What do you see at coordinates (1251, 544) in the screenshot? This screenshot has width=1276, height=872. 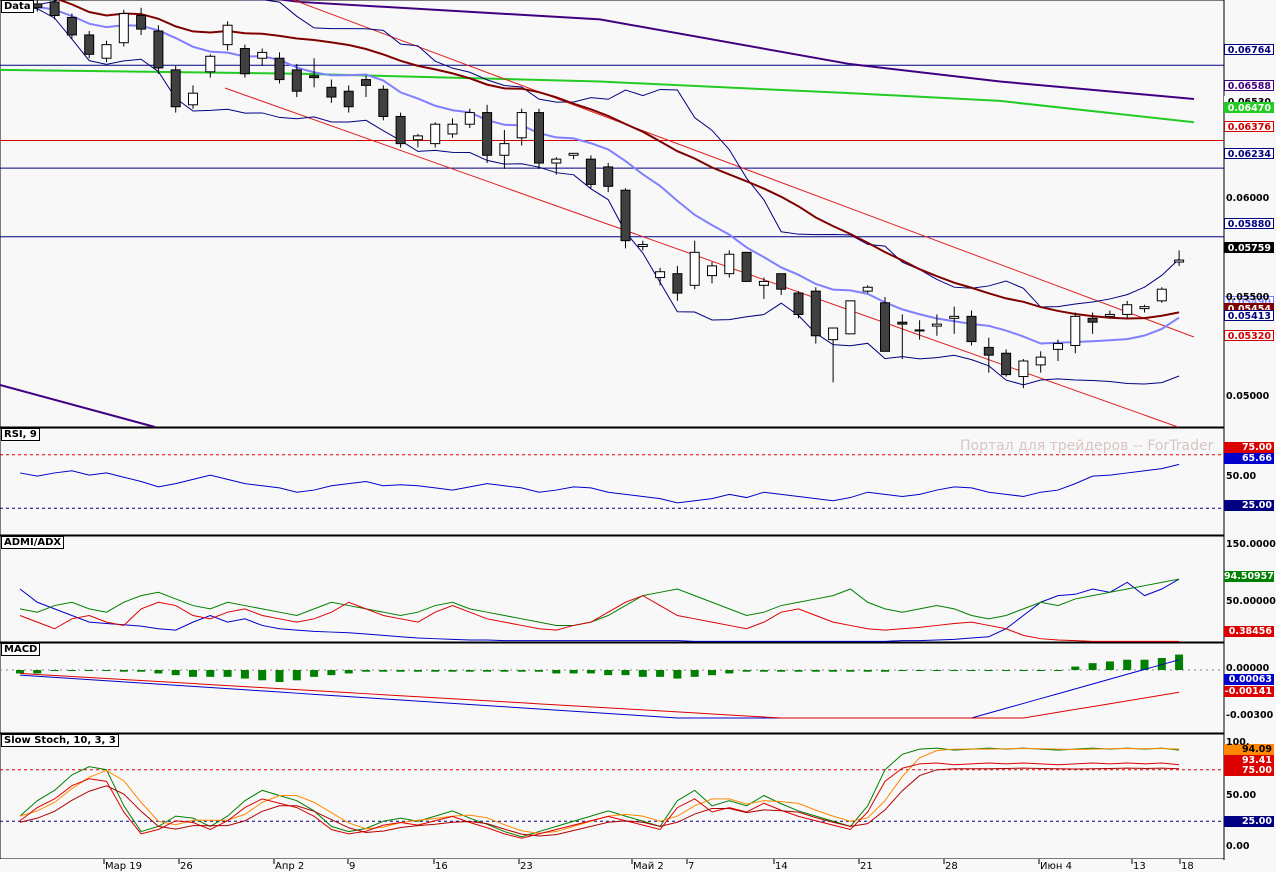 I see `adx-scale-tick: 150.0000` at bounding box center [1251, 544].